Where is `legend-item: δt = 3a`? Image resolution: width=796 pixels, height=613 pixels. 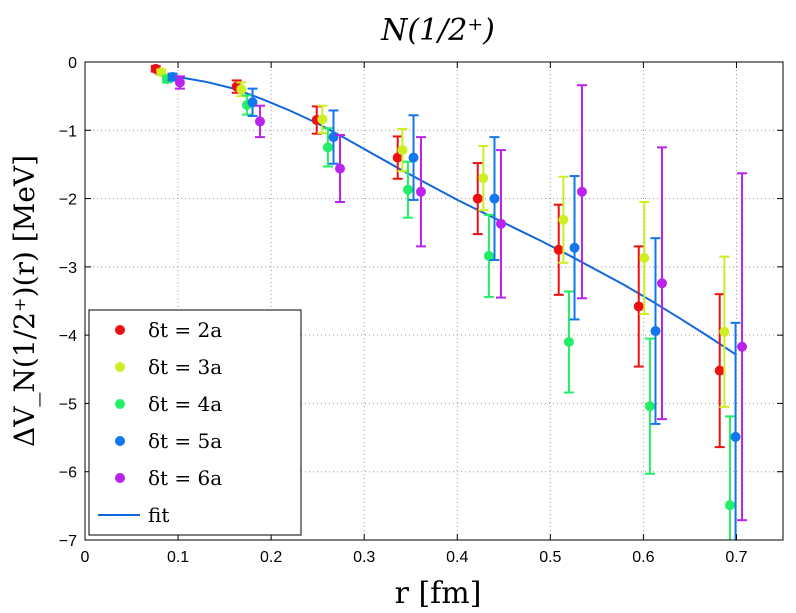 legend-item: δt = 3a is located at coordinates (168, 367).